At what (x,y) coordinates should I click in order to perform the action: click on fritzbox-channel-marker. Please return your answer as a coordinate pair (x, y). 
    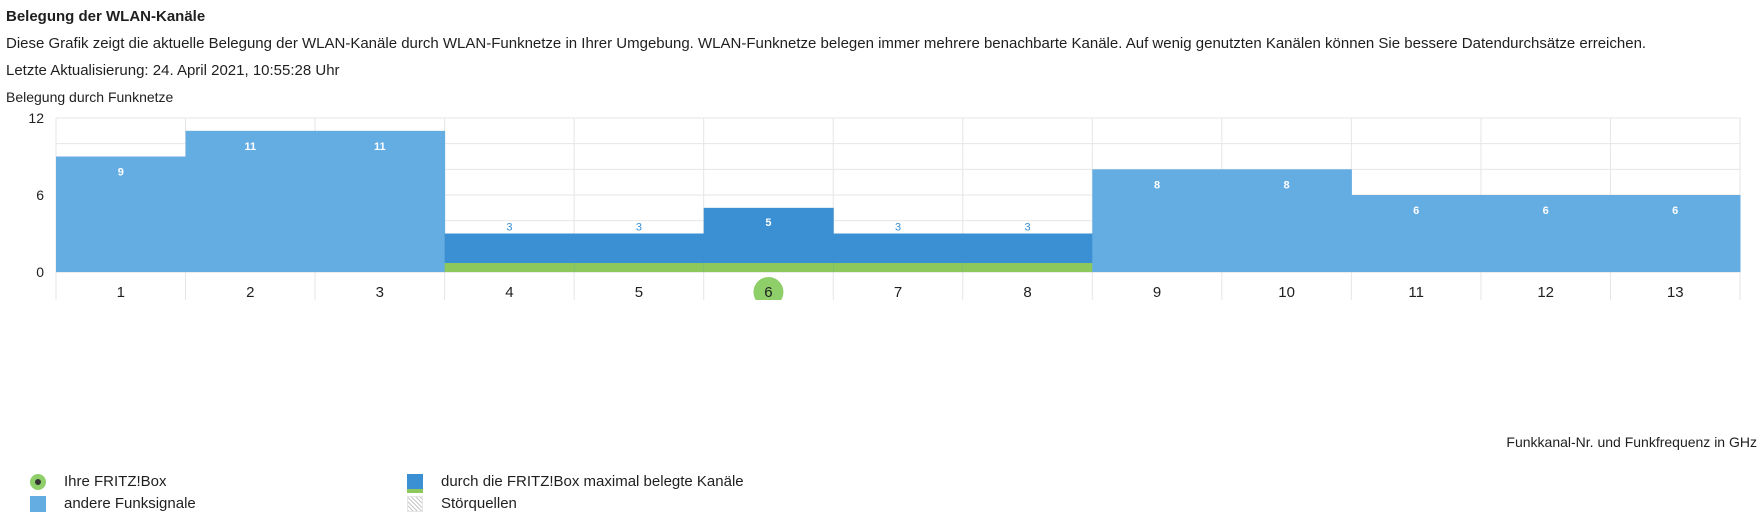
    Looking at the image, I should click on (768, 288).